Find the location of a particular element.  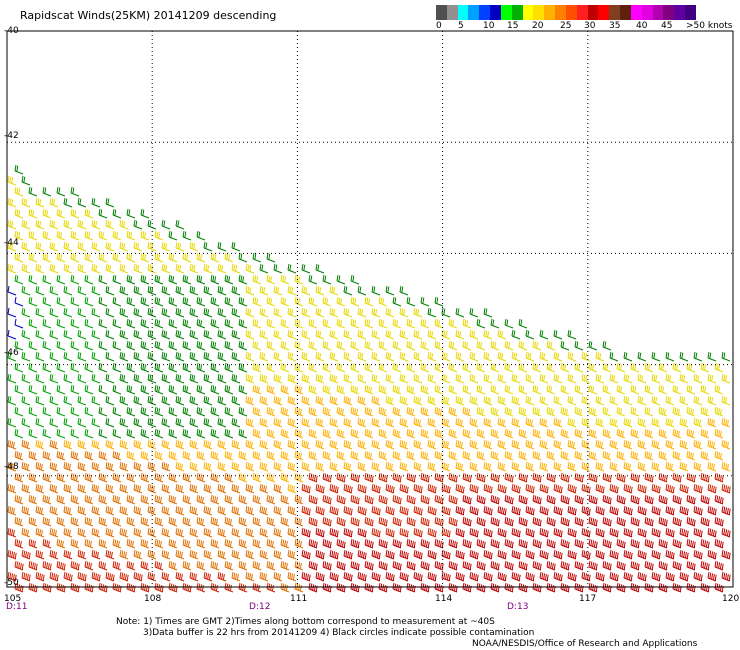

colorbar-label: 0 is located at coordinates (439, 26).